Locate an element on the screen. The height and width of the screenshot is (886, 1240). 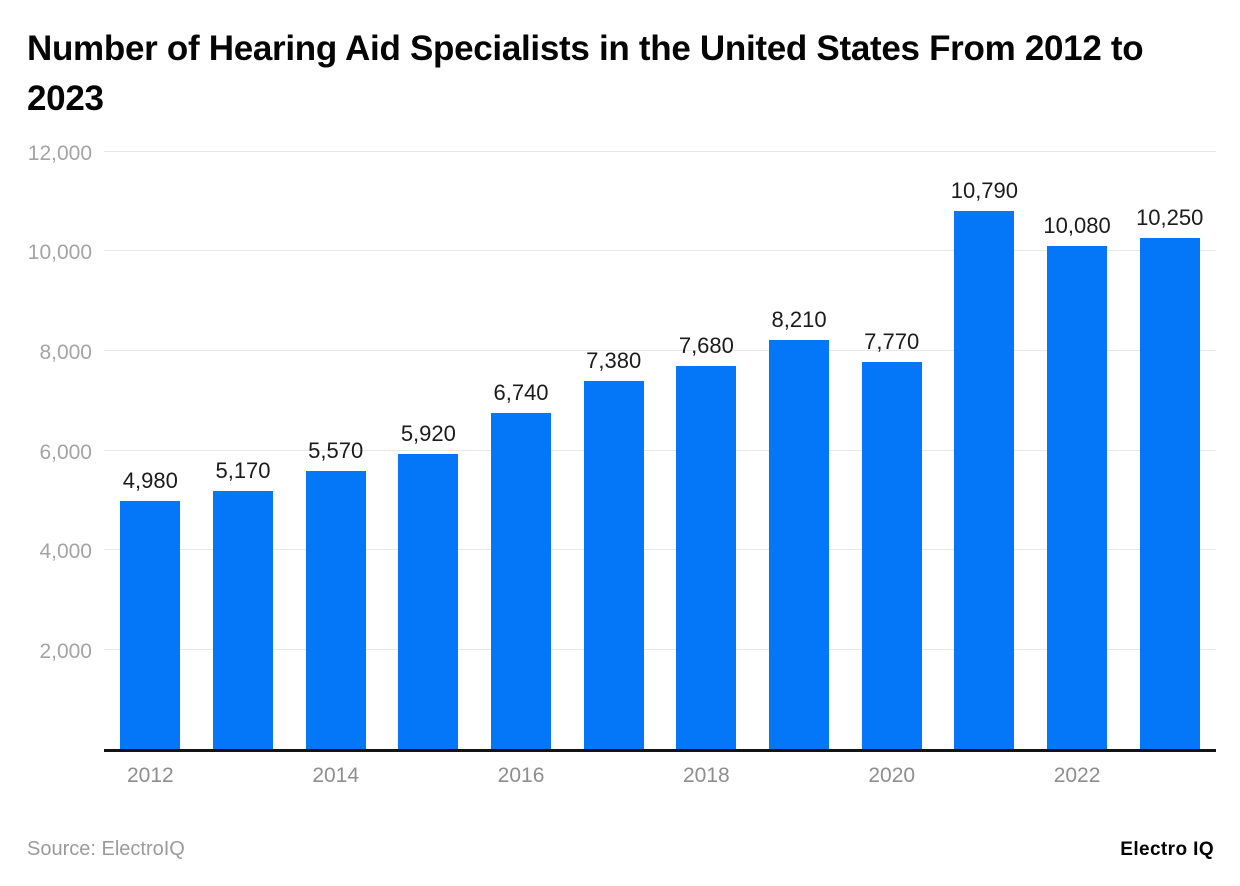
x-axis-tick-label: 2016 is located at coordinates (521, 775).